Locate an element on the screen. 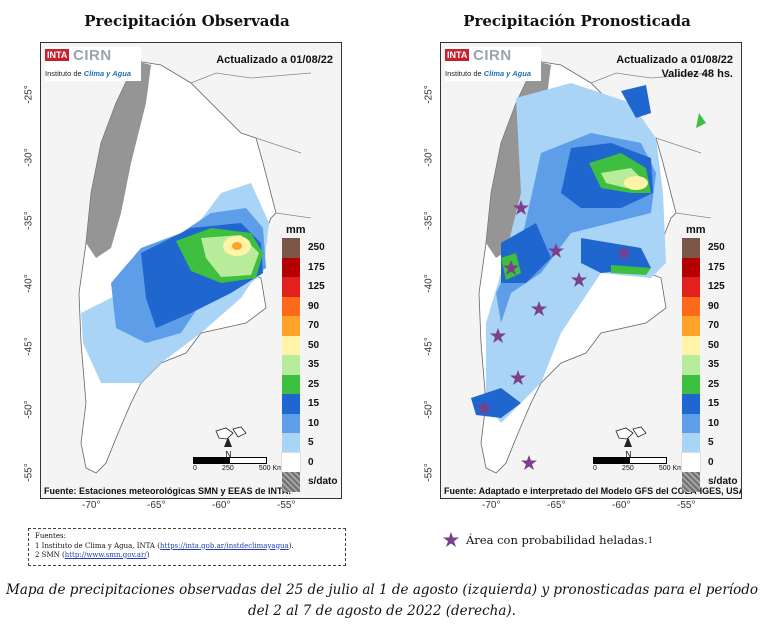  legend-row: 250 is located at coordinates (313, 248).